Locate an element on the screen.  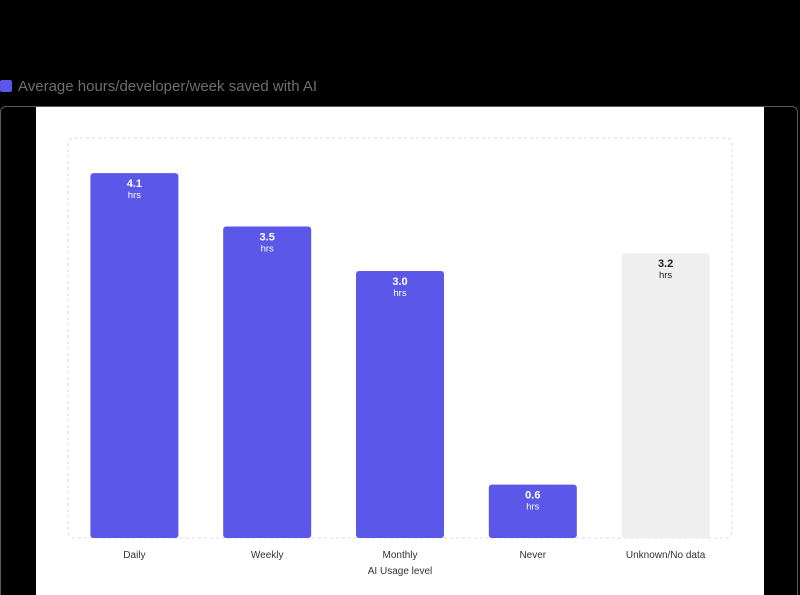
bar-value-label: 0.6 is located at coordinates (532, 496).